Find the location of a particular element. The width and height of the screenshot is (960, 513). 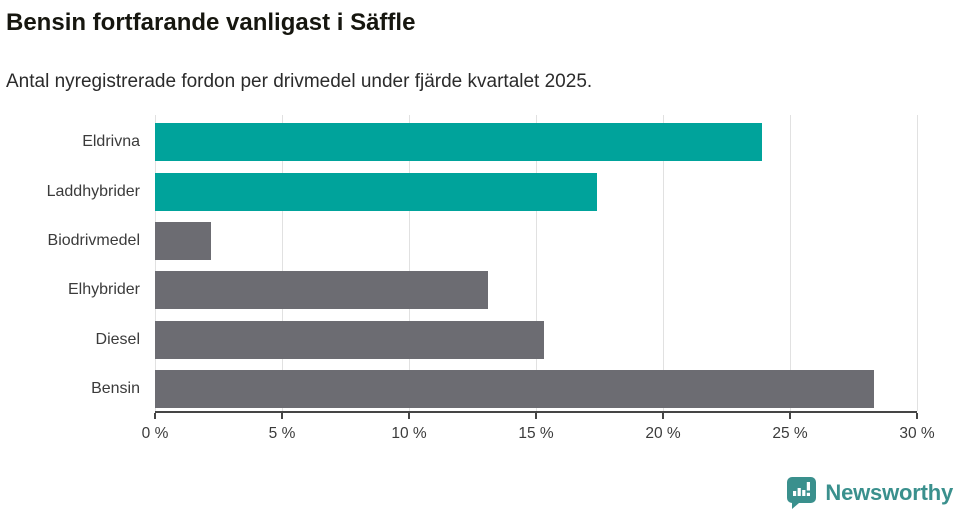

x-axis-tick-label: 15 % is located at coordinates (536, 433).